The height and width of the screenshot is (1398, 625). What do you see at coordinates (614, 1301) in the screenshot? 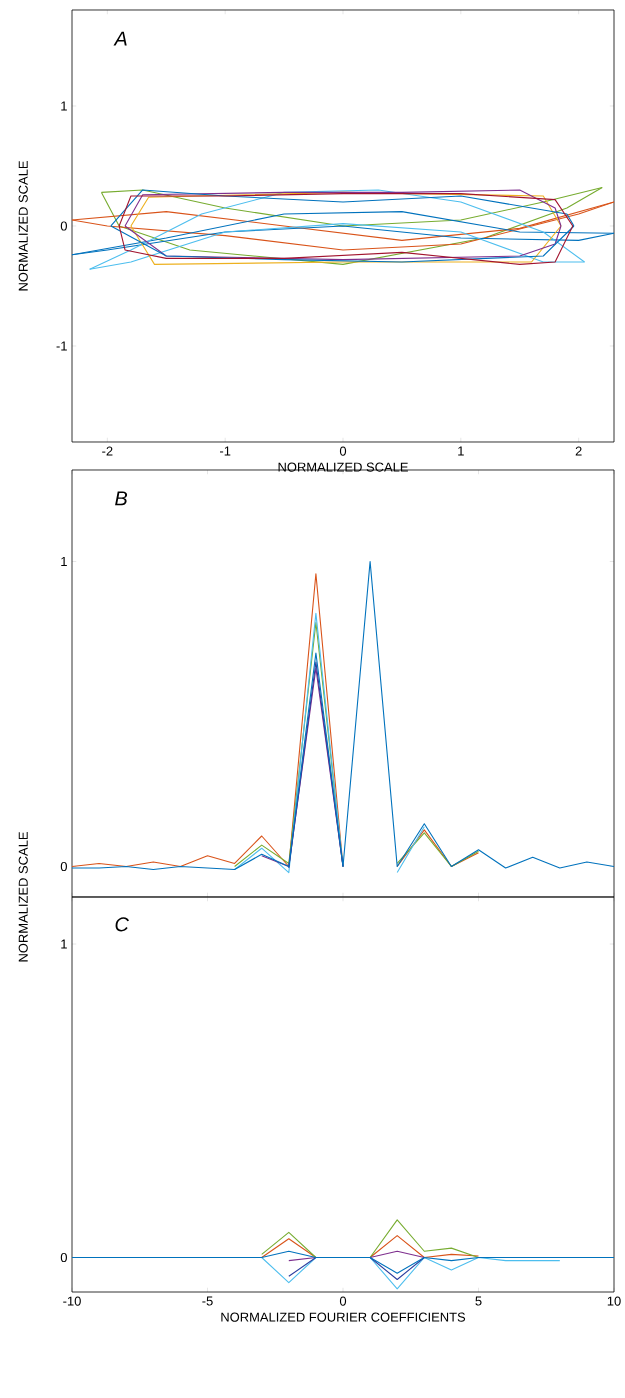
I see `x-tick-label: 10` at bounding box center [614, 1301].